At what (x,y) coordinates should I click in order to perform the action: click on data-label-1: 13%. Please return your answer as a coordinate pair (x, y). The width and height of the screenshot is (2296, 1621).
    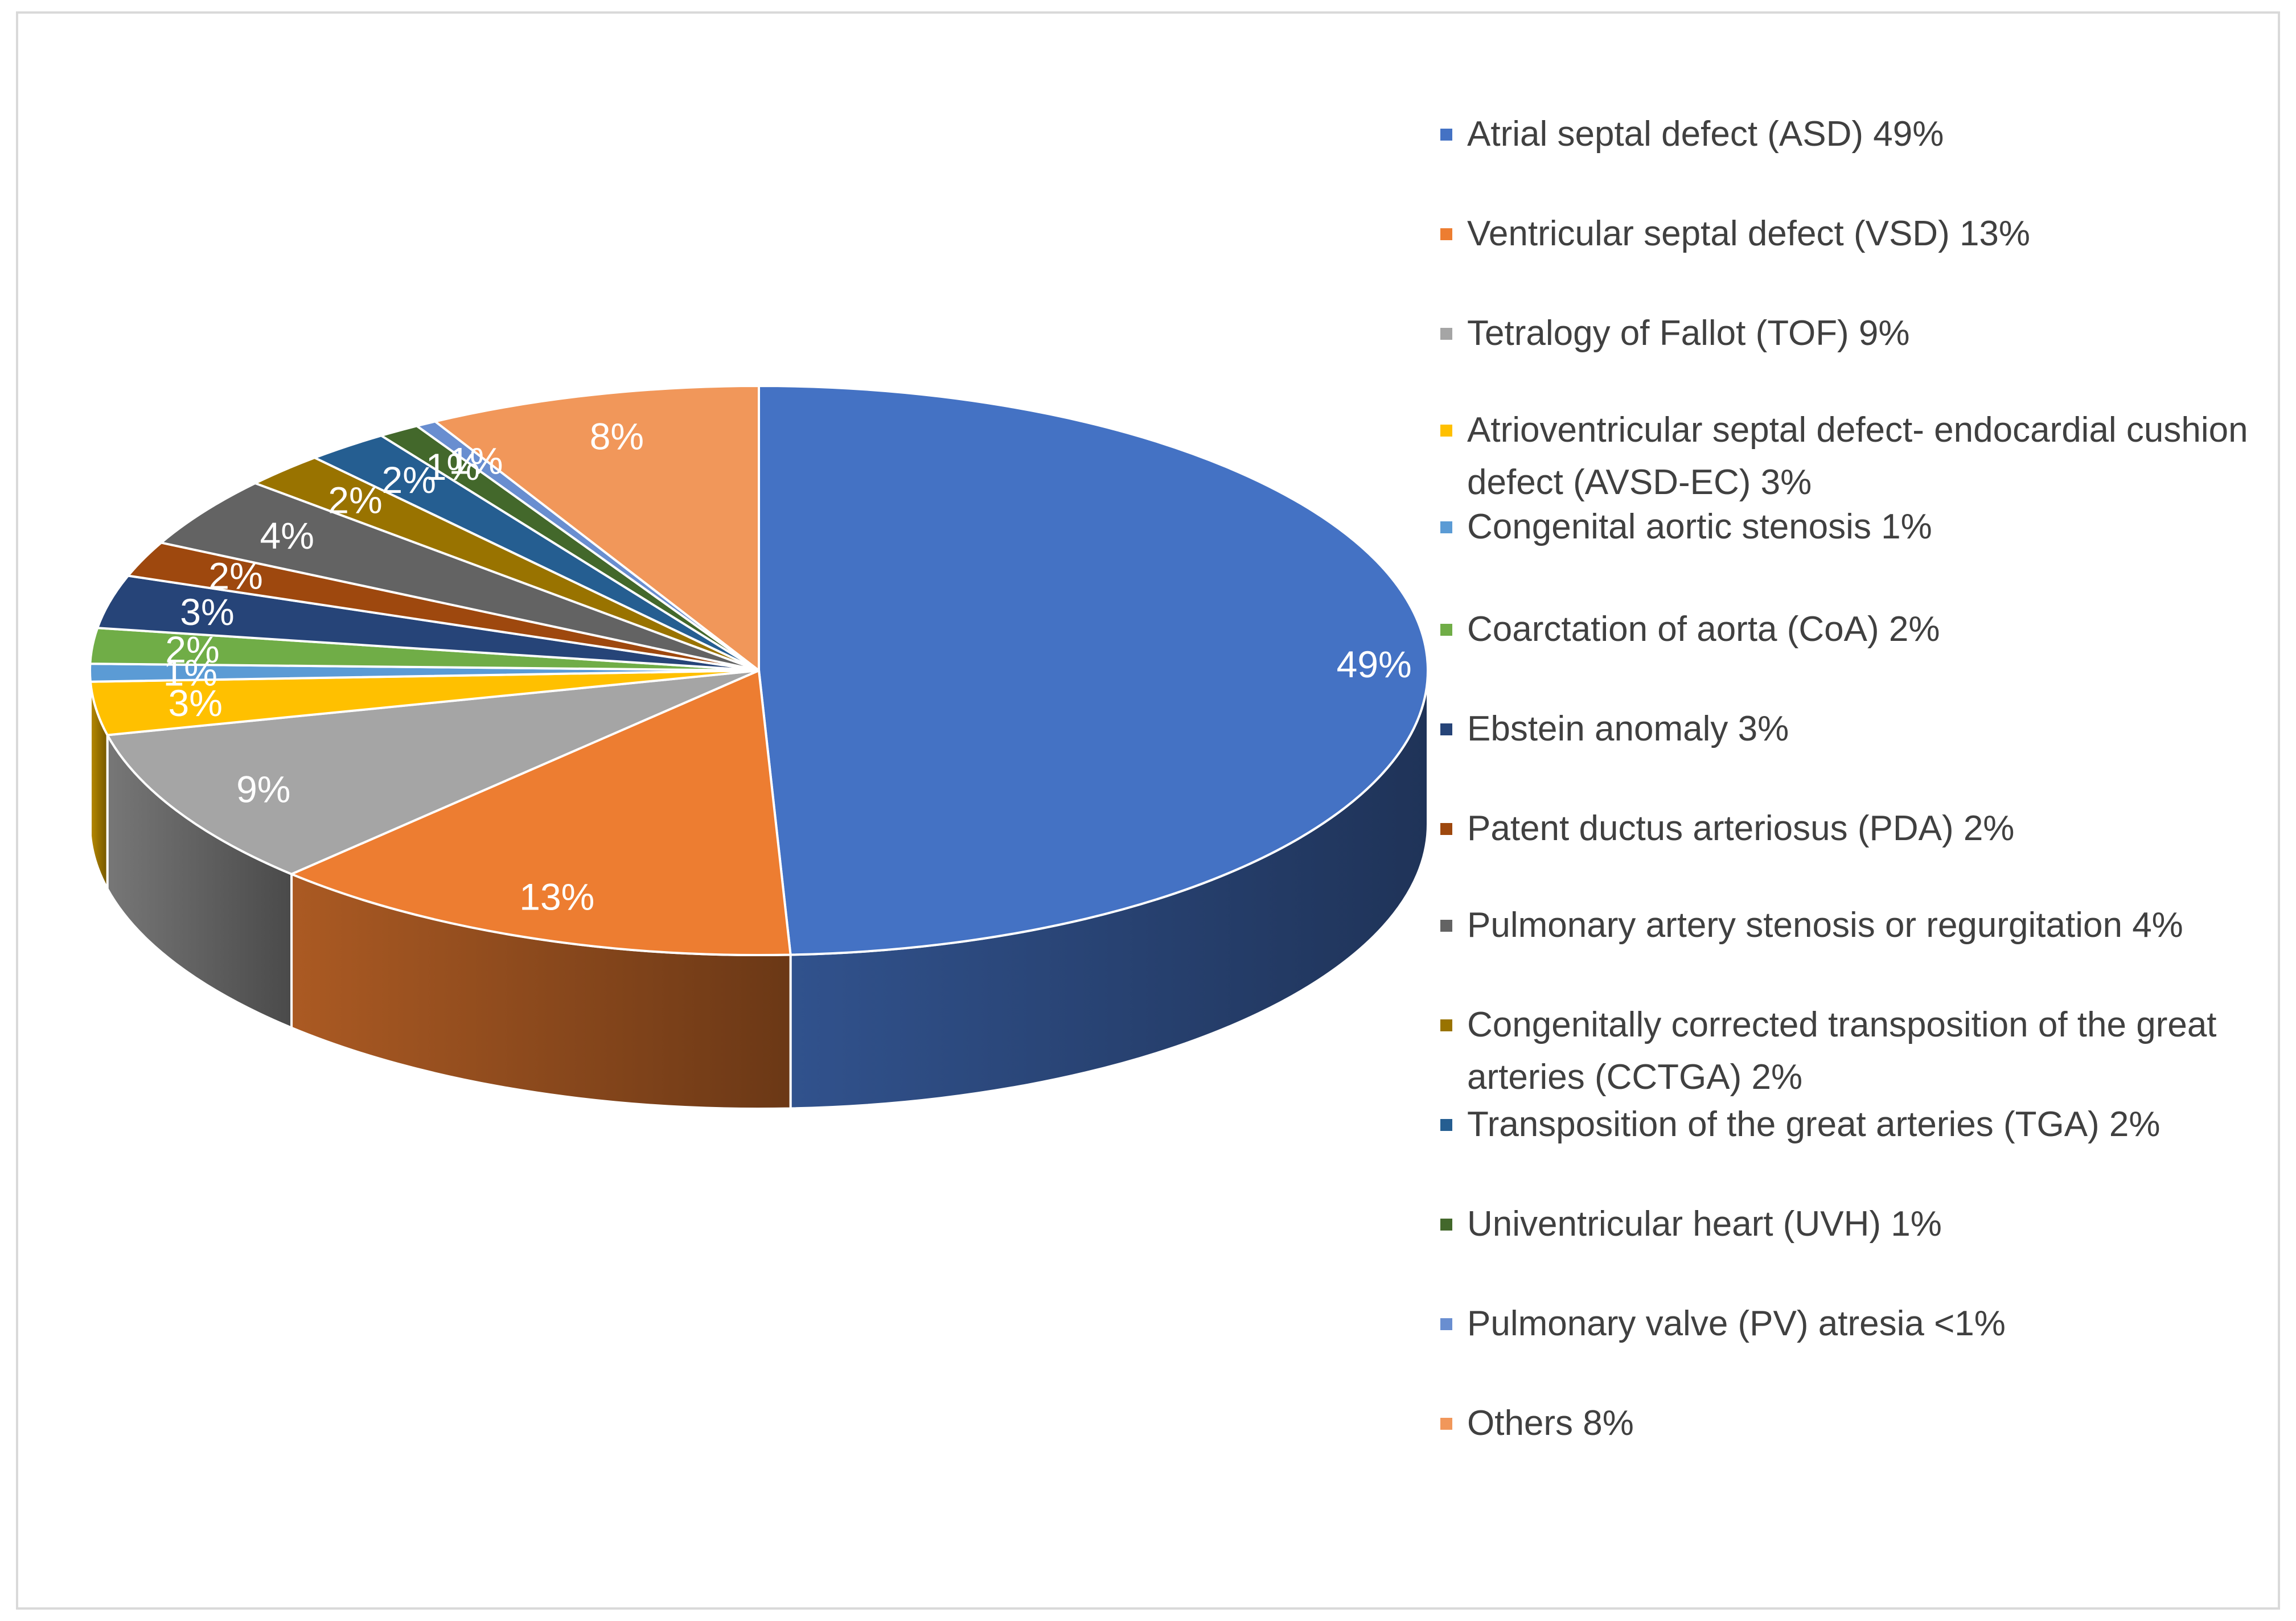
    Looking at the image, I should click on (557, 896).